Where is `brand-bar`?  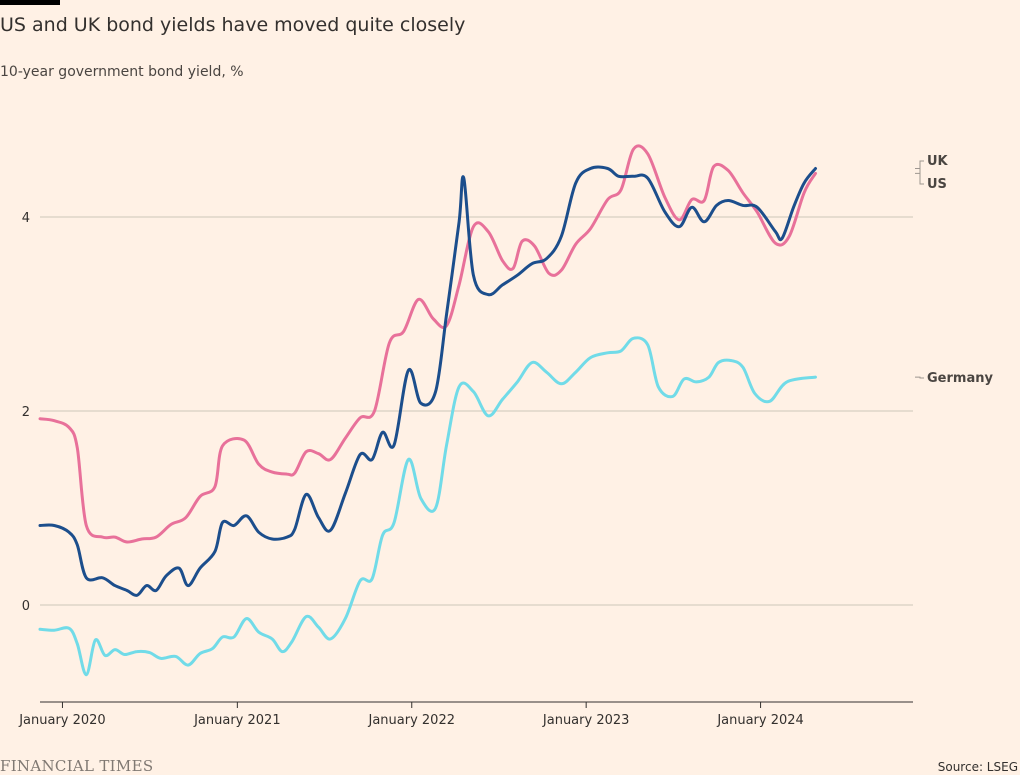 brand-bar is located at coordinates (30, 2).